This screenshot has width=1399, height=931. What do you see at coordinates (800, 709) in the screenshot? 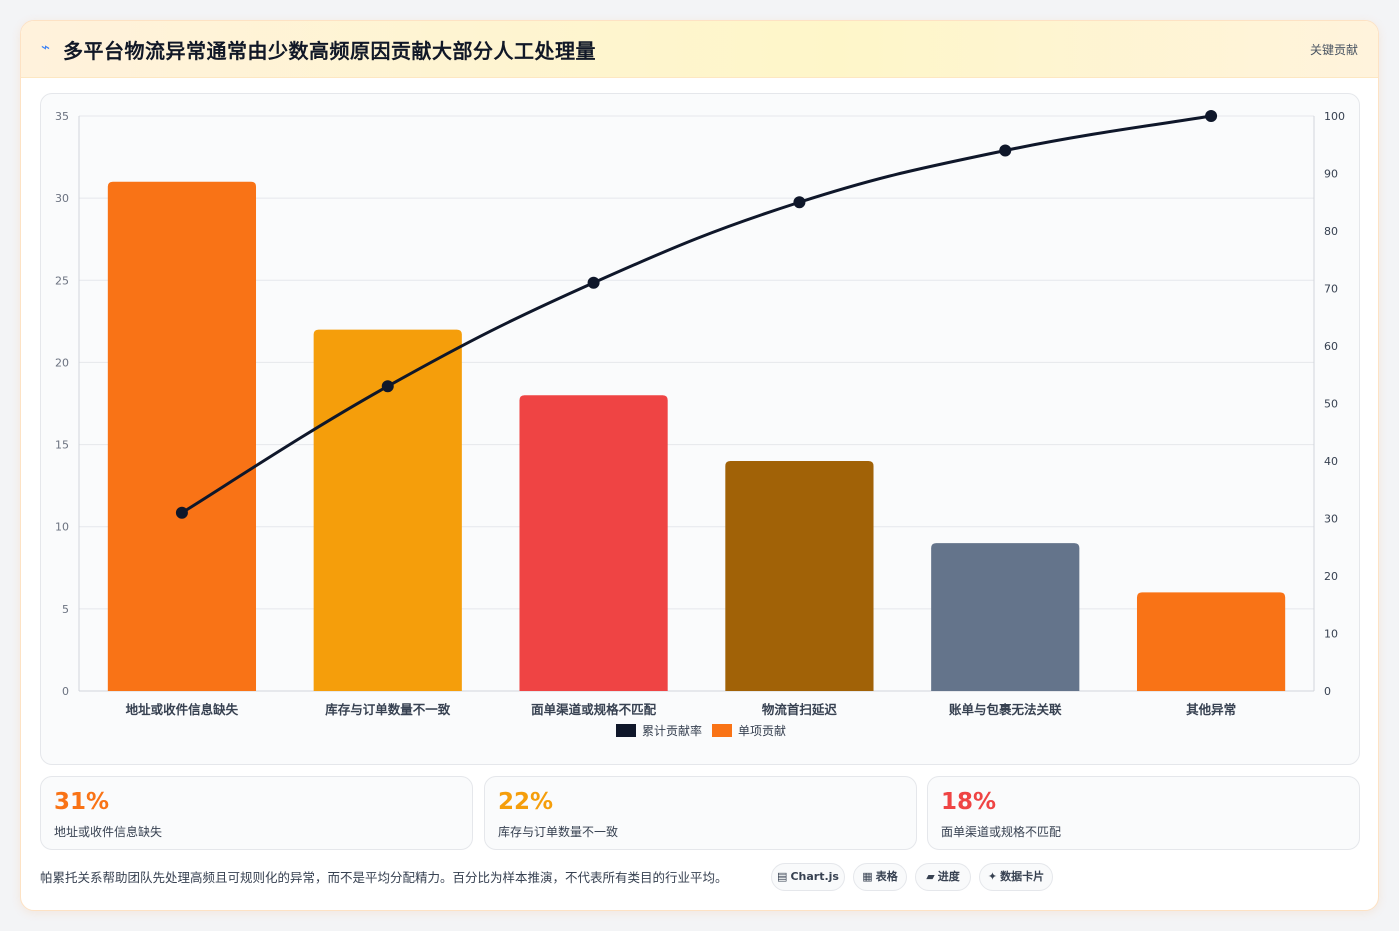
I see `x-tick-label: 物流首扫延迟` at bounding box center [800, 709].